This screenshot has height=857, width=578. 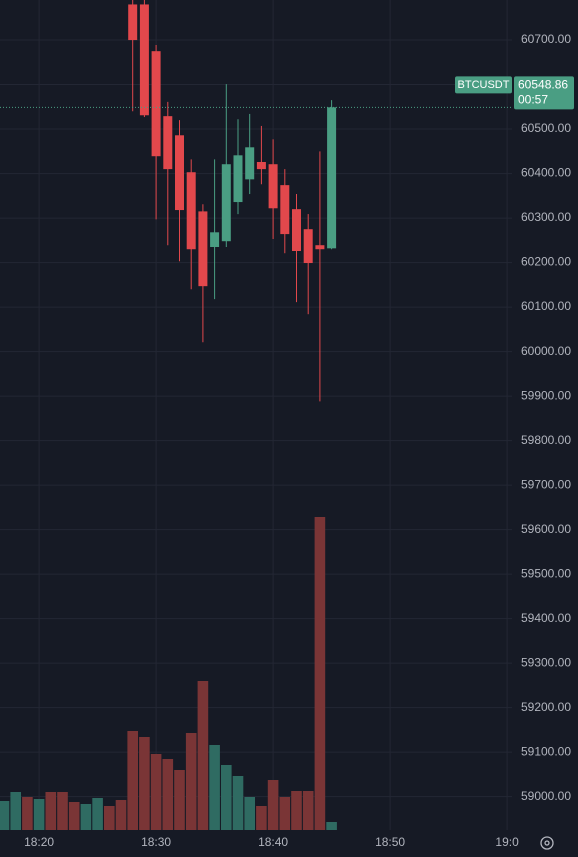 What do you see at coordinates (546, 529) in the screenshot?
I see `y-tick-label: 59600.00` at bounding box center [546, 529].